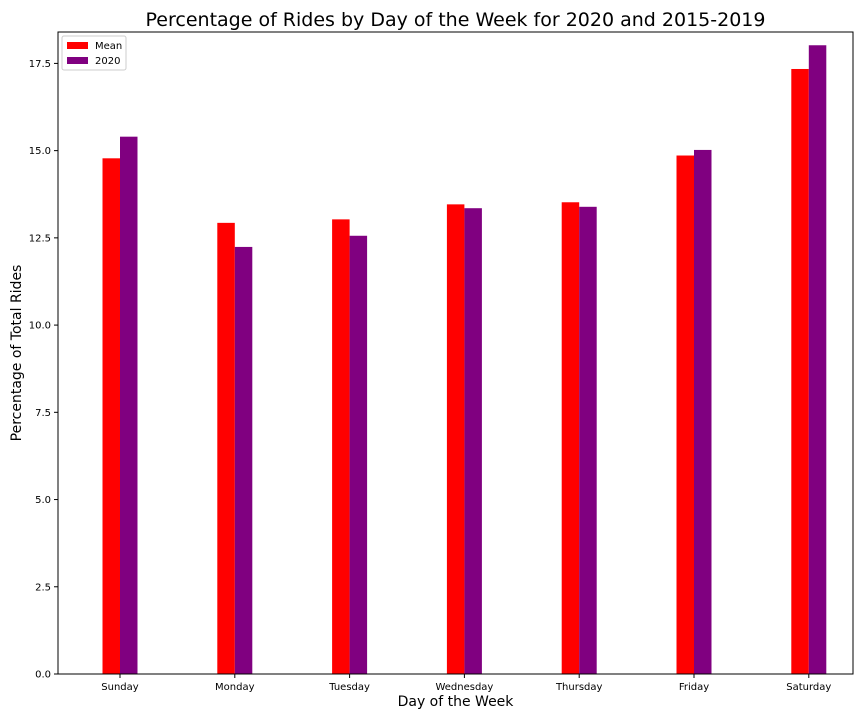  I want to click on legend-label-mean: Mean, so click(108, 46).